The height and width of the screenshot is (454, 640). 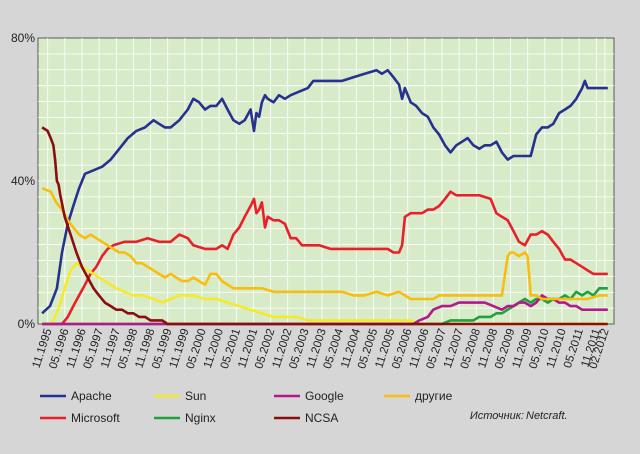 I want to click on legend-label: Google, so click(x=324, y=396).